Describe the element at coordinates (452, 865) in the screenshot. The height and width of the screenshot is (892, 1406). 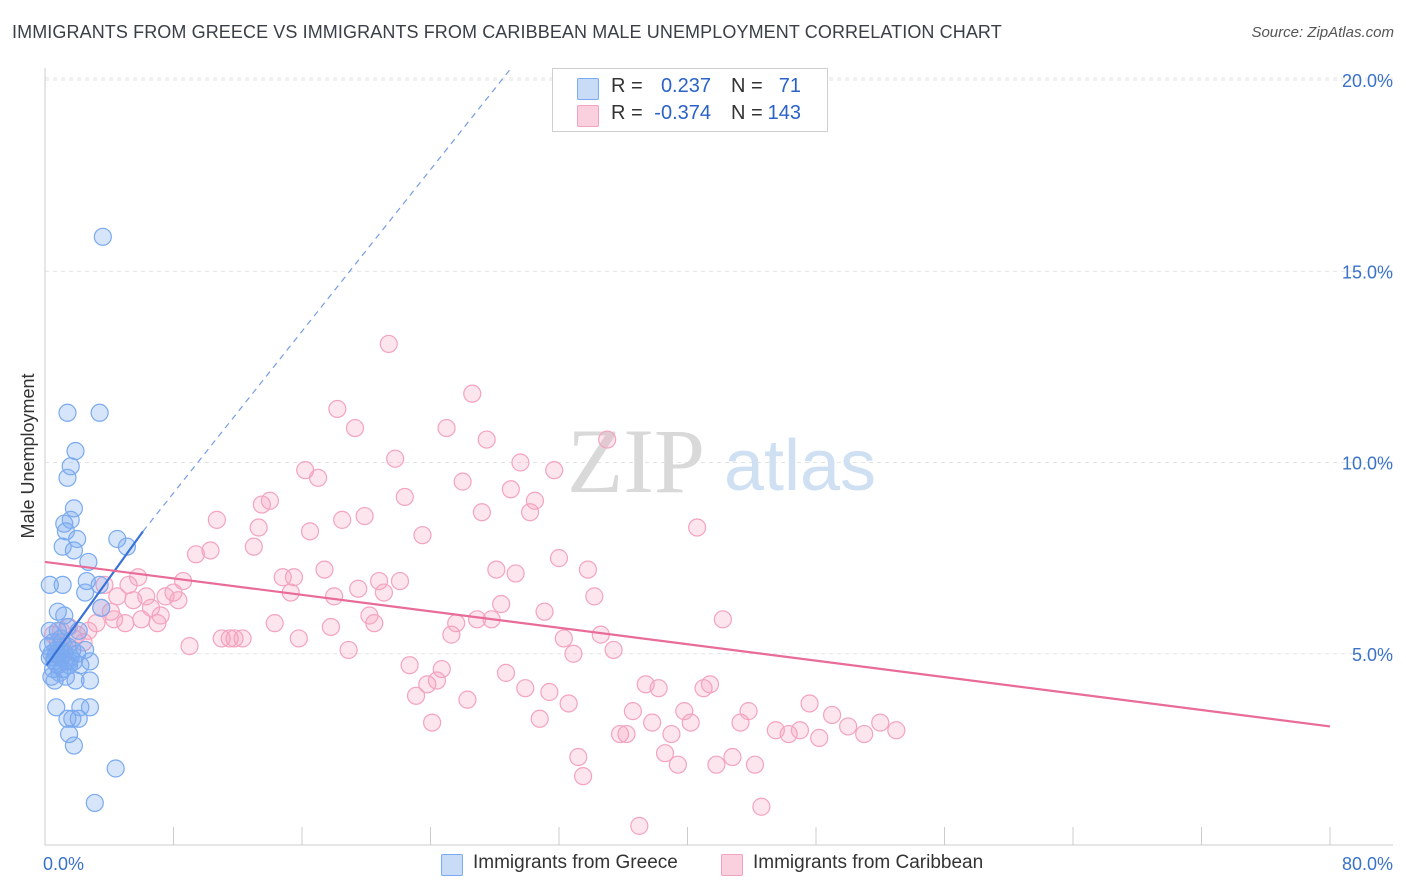
I see `greece-legend-swatch` at that location.